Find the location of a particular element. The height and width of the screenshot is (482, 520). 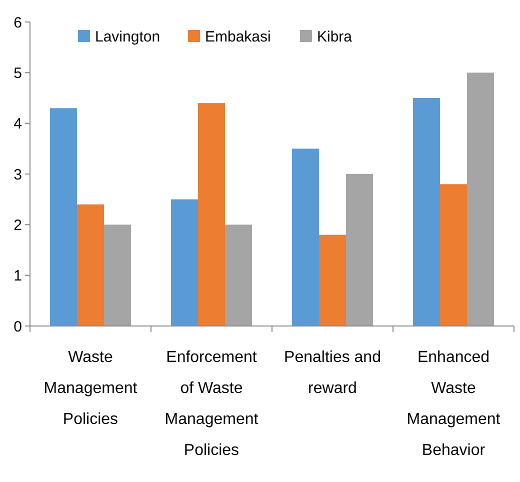

x-tick-label: Enhanced Waste Management Behavior is located at coordinates (453, 404).